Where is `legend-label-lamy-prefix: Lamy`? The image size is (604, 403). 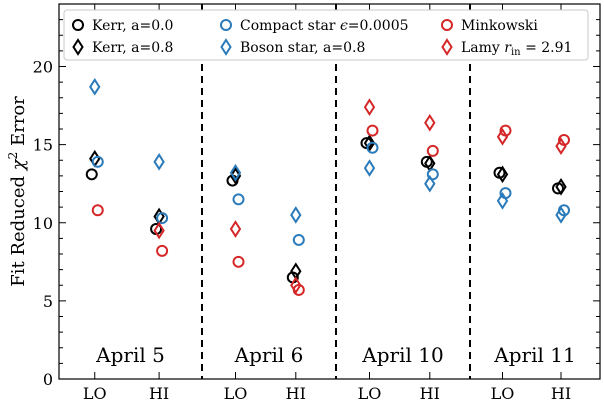
legend-label-lamy-prefix: Lamy is located at coordinates (482, 48).